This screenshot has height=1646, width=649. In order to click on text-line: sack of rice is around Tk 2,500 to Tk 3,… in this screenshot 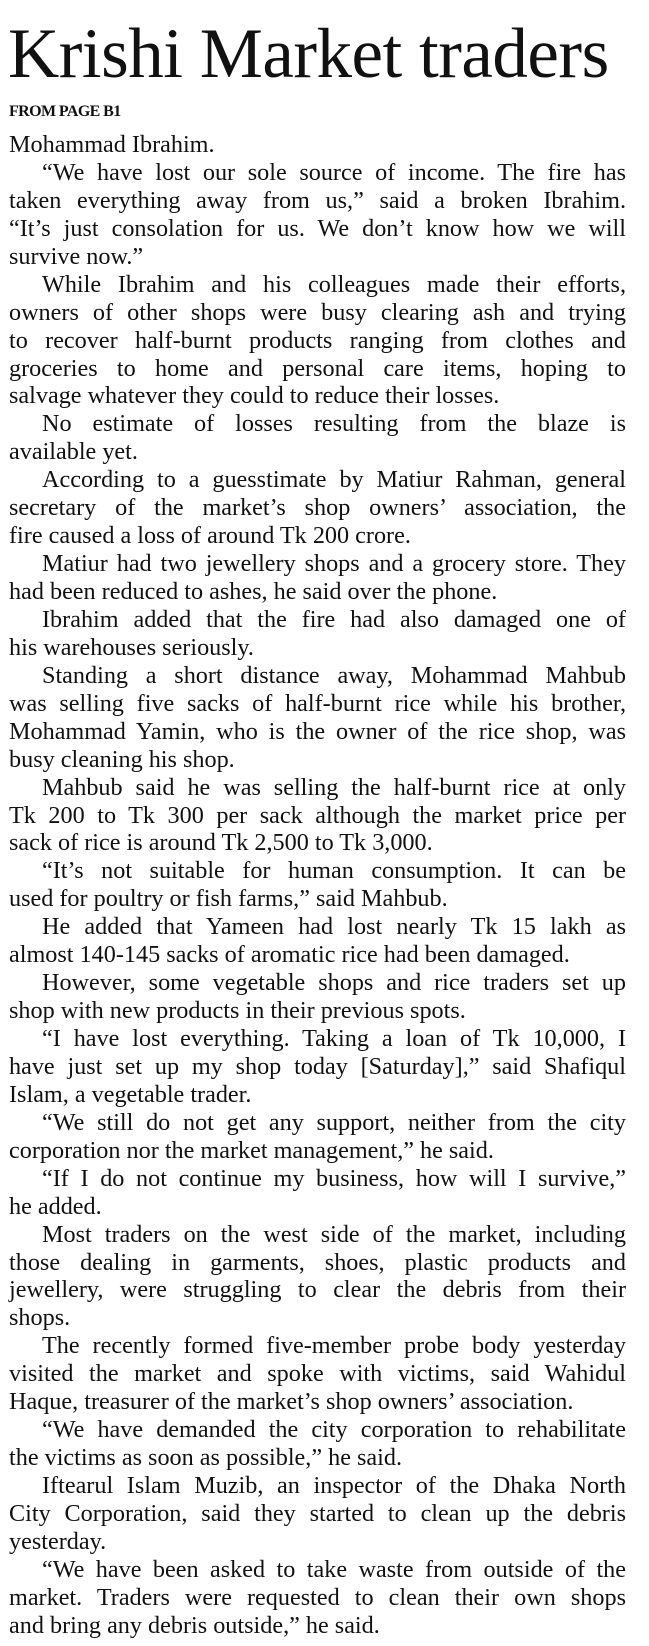, I will do `click(221, 843)`.